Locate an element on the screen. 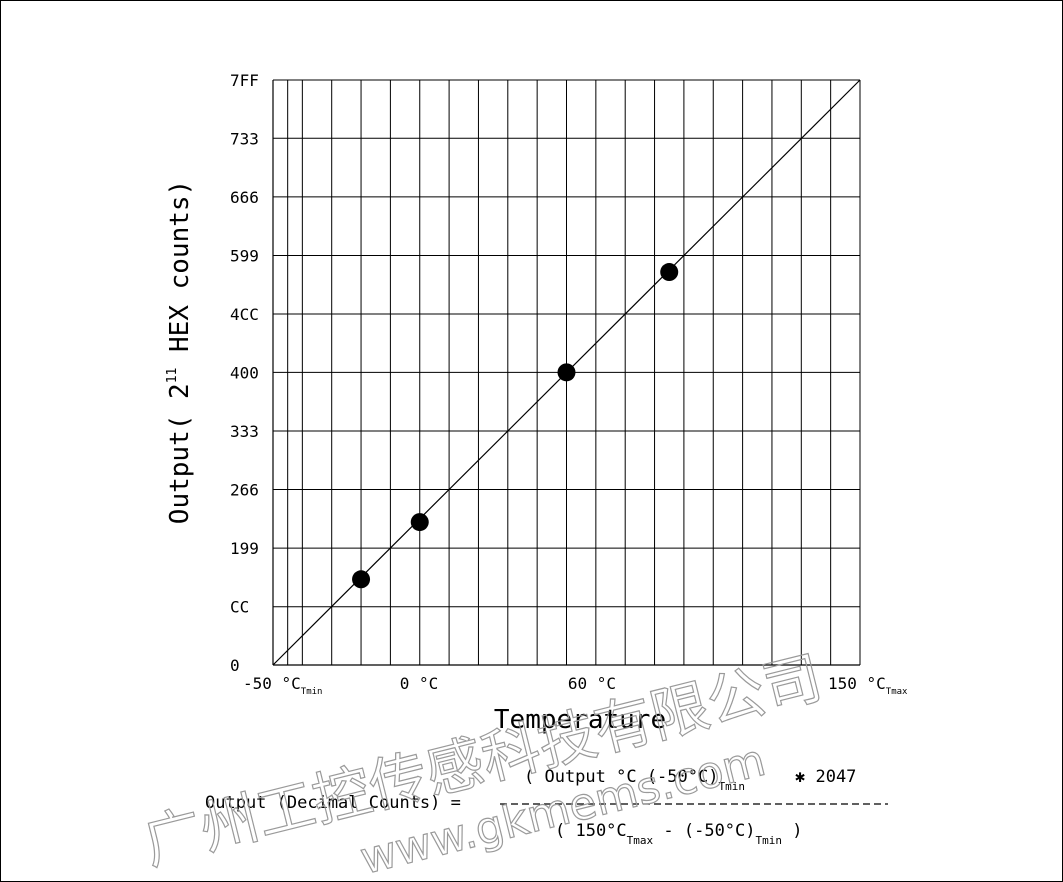  y-axis-label: Output( 211 HEX counts) is located at coordinates (180, 352).